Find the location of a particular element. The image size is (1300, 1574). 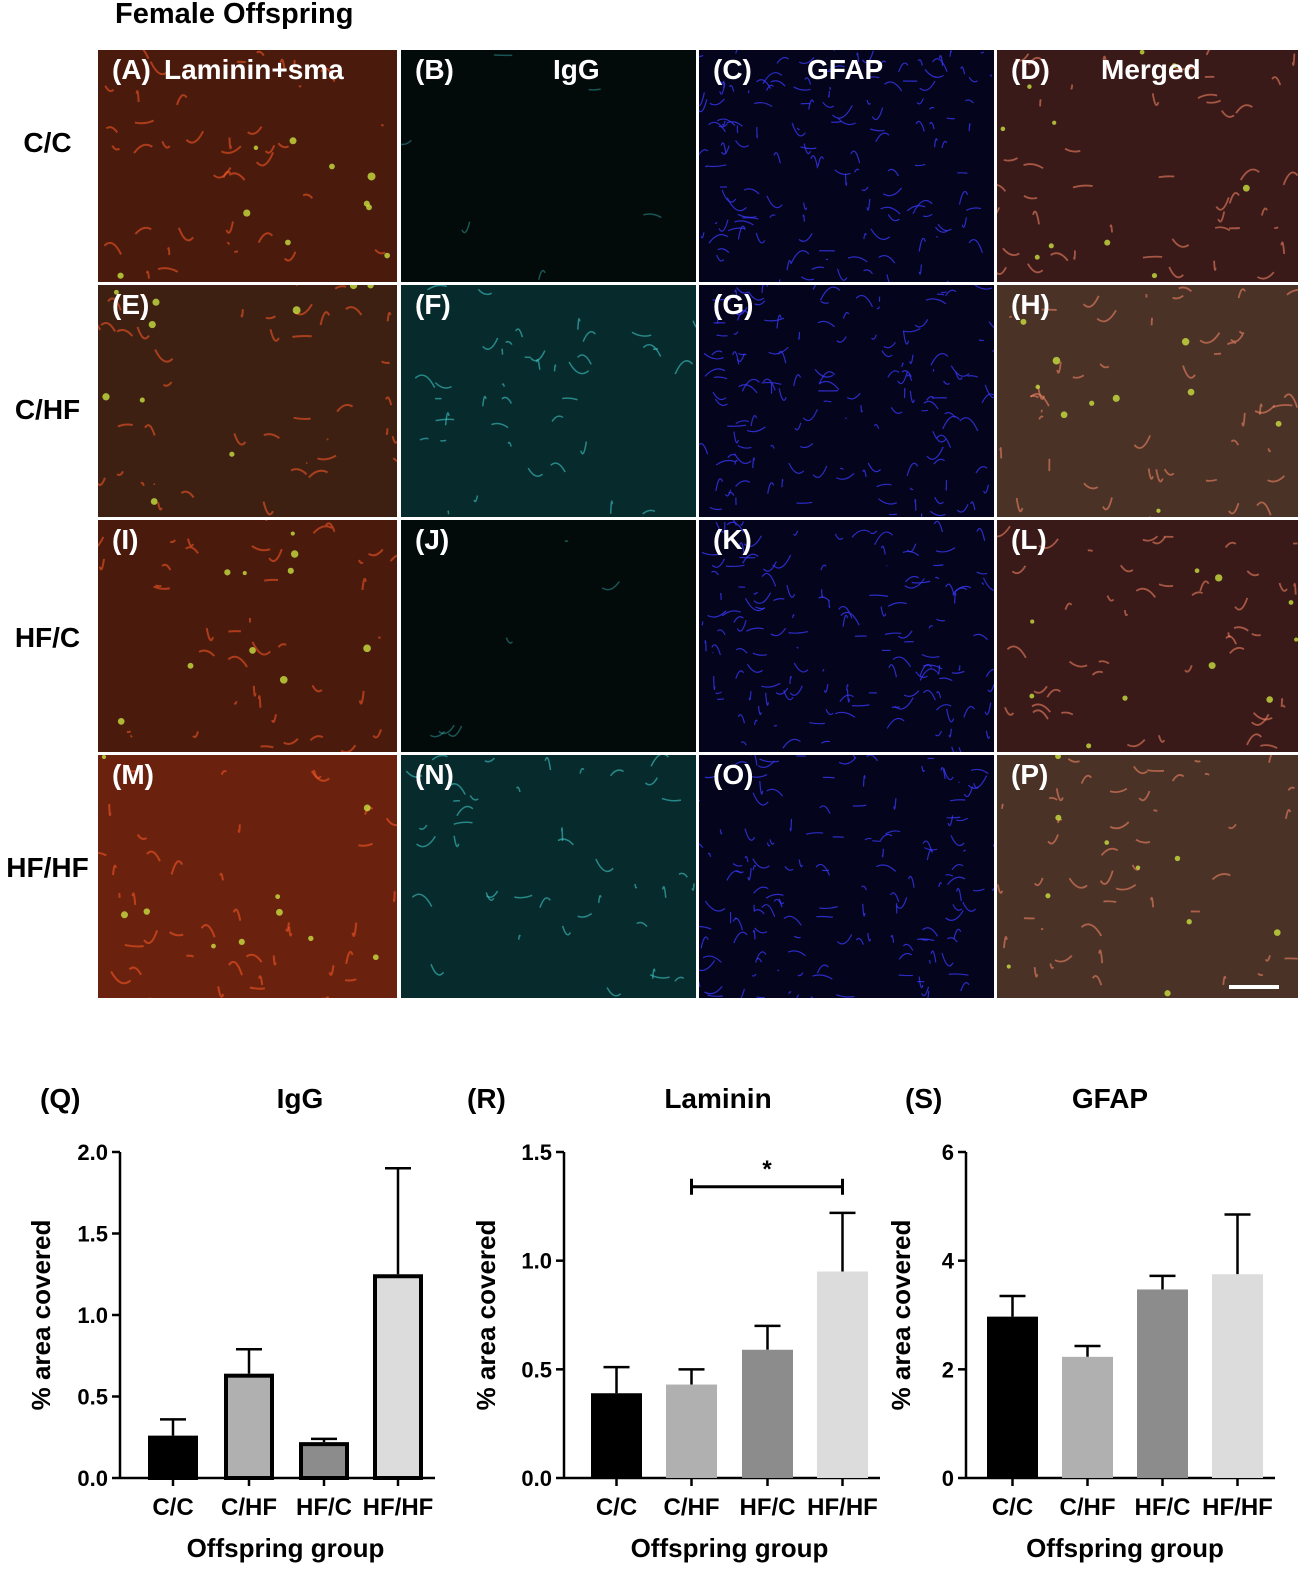

micrograph-panel: (B) IgG is located at coordinates (548, 166).